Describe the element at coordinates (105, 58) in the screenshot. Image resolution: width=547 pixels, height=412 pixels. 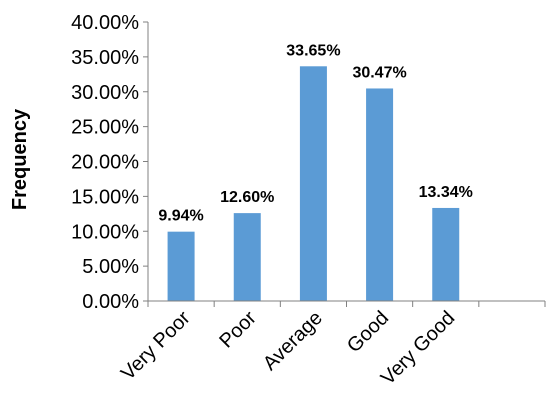
I see `y-tick-label: 35.00%` at that location.